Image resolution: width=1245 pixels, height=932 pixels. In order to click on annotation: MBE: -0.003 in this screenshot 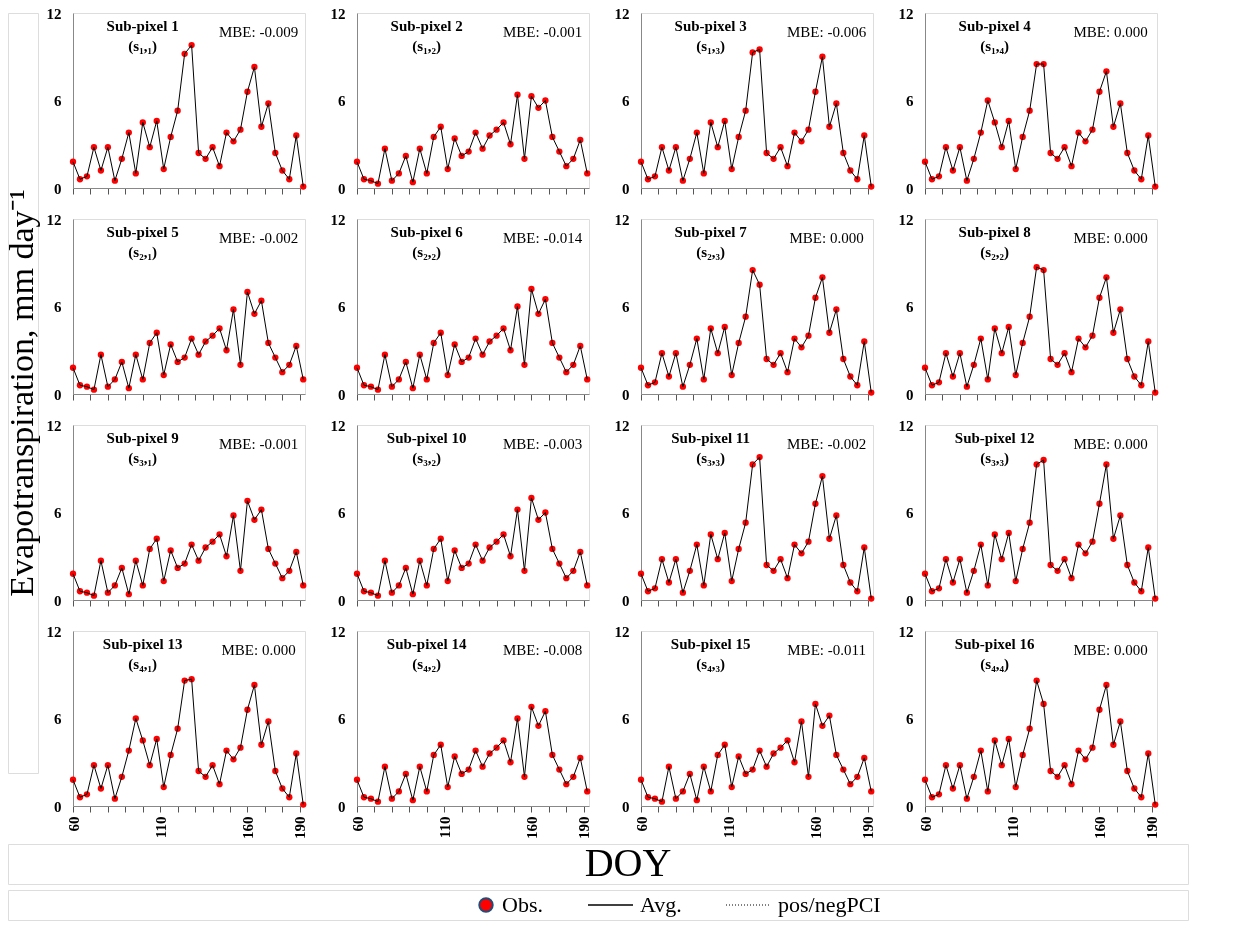, I will do `click(543, 444)`.